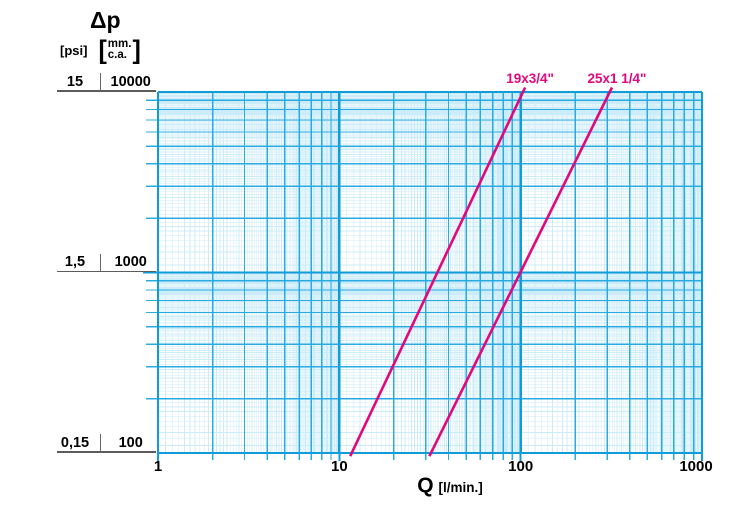 The width and height of the screenshot is (730, 514). I want to click on y-axis-unit-mmca-text: mm. c.a., so click(119, 49).